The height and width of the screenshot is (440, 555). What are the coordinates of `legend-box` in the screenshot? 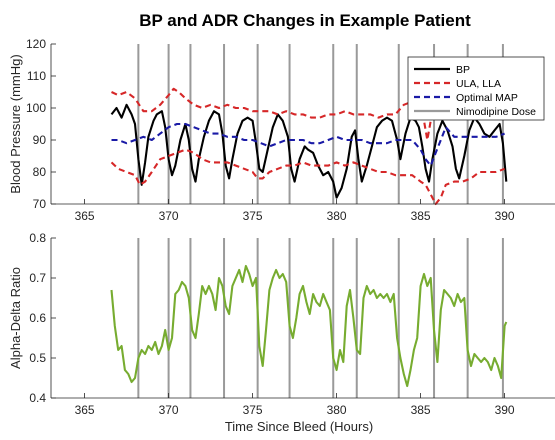 It's located at (476, 88).